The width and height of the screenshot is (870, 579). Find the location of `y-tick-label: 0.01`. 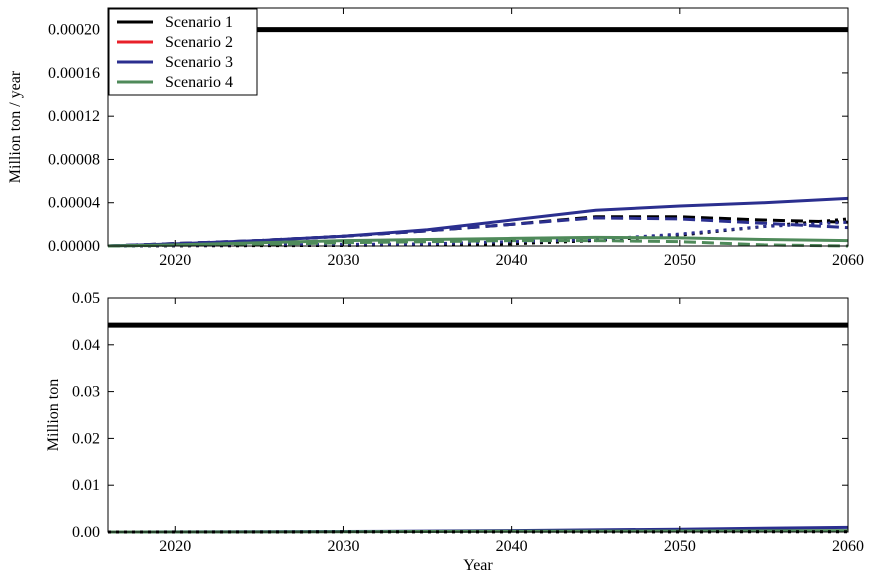

y-tick-label: 0.01 is located at coordinates (86, 485).